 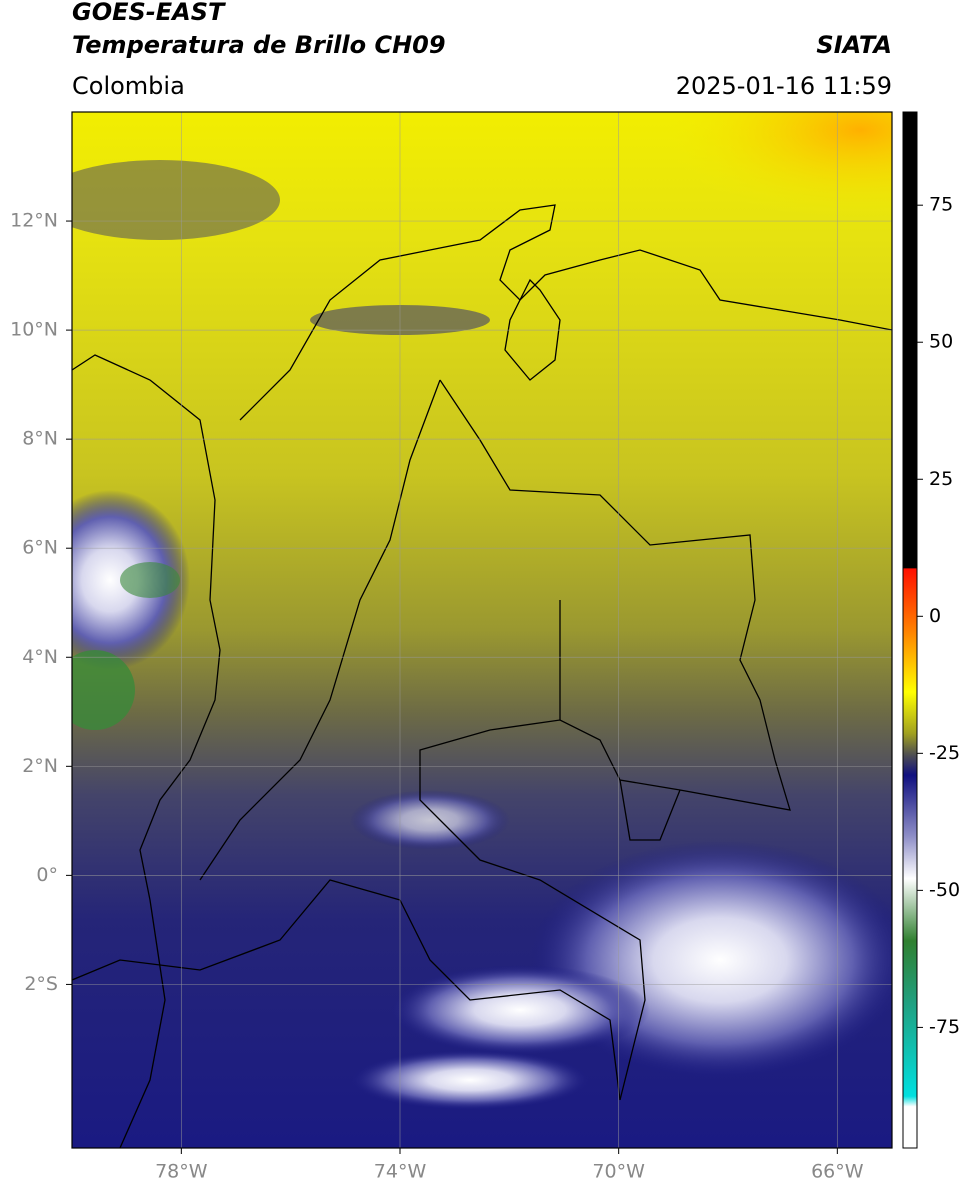 What do you see at coordinates (784, 86) in the screenshot?
I see `datetime: 2025-01-16 11:59` at bounding box center [784, 86].